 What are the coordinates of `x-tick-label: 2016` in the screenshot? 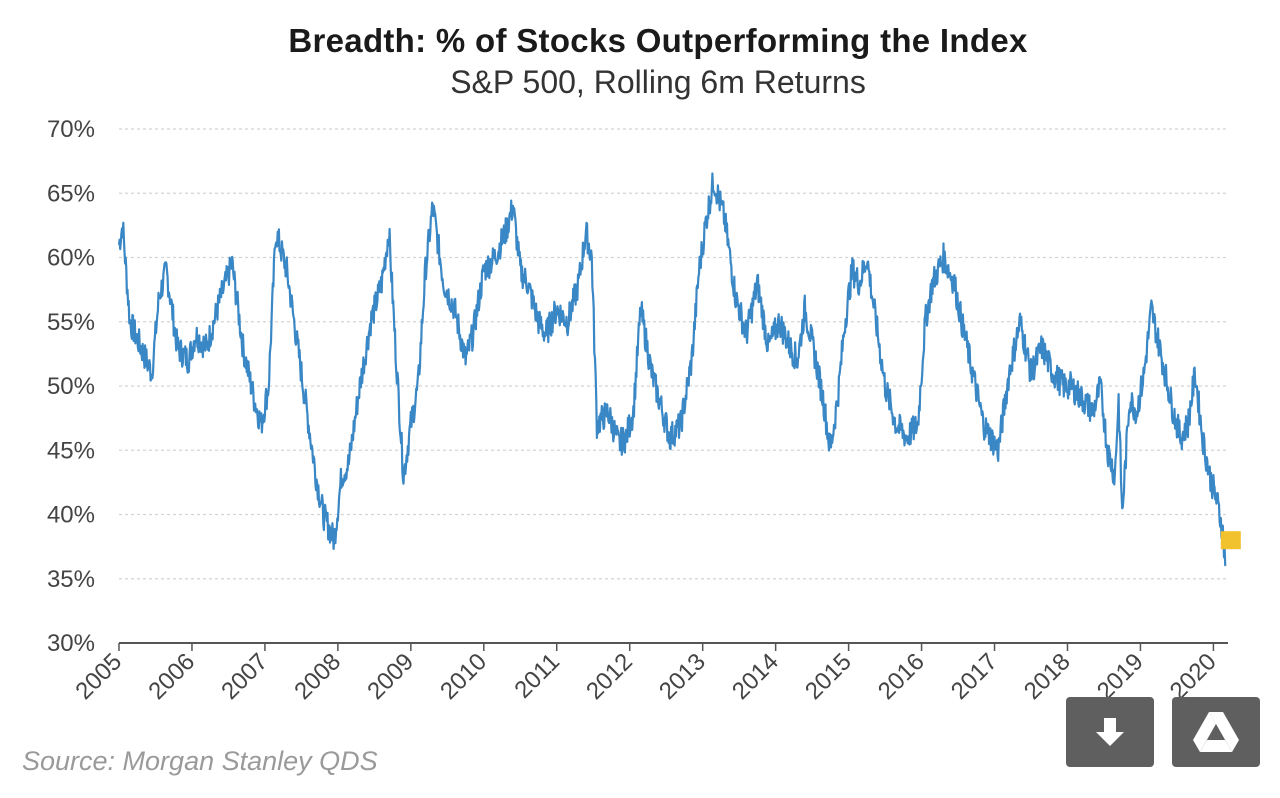 It's located at (901, 676).